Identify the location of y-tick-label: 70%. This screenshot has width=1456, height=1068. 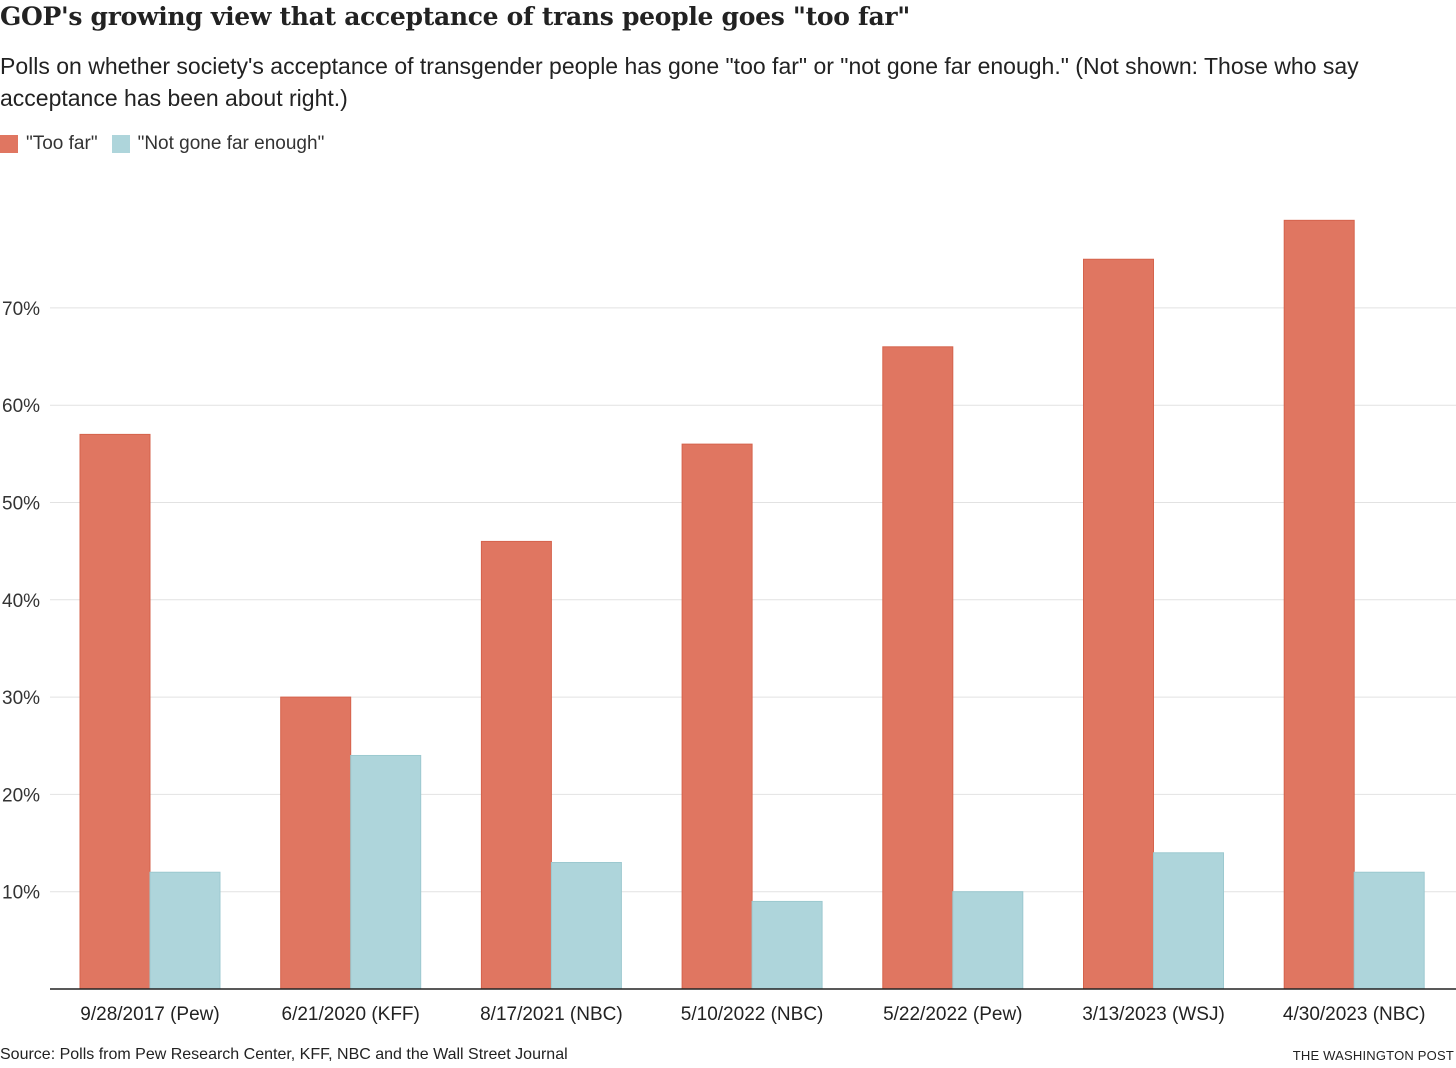
(21, 309).